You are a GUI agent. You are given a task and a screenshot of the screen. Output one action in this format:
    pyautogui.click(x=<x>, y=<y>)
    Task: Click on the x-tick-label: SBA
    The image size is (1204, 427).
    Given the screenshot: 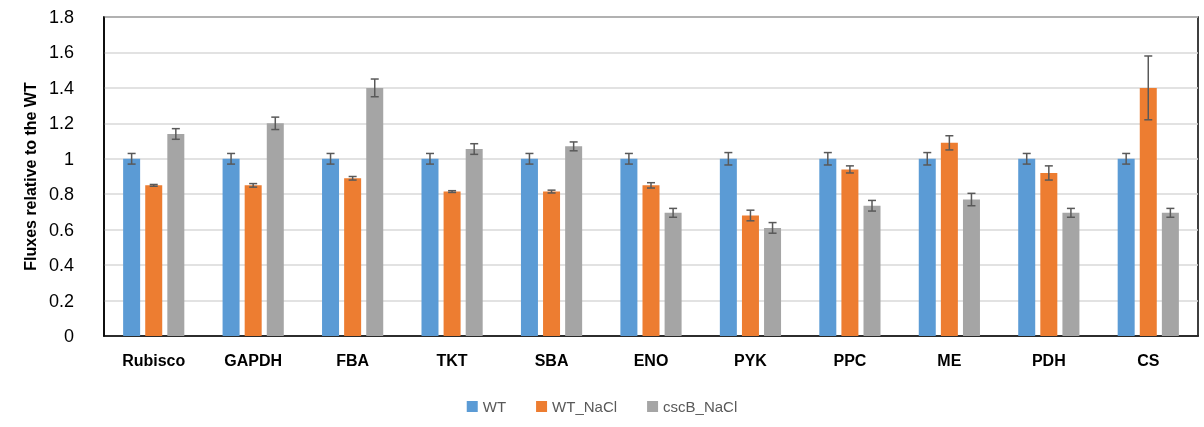 What is the action you would take?
    pyautogui.click(x=551, y=360)
    